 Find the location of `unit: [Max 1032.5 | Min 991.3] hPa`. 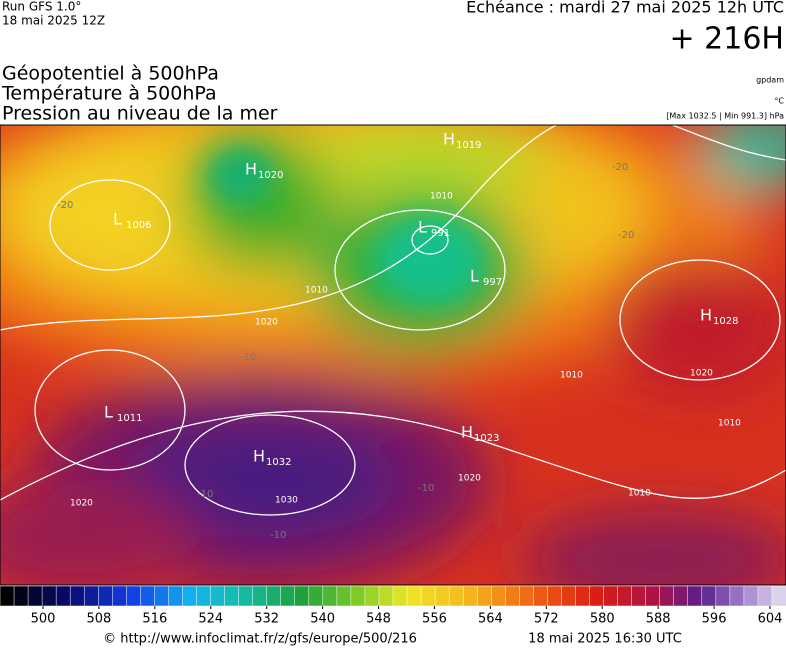

unit: [Max 1032.5 | Min 991.3] hPa is located at coordinates (725, 116).